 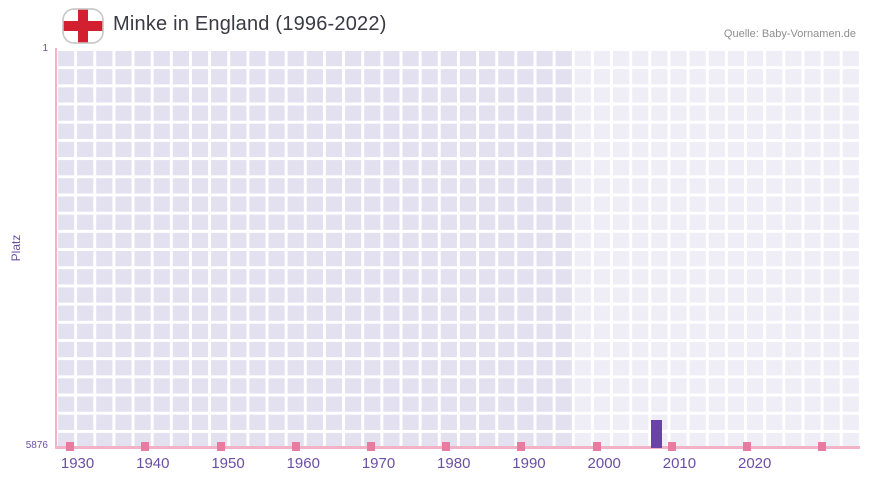 I want to click on x-axis-line, so click(x=457, y=447).